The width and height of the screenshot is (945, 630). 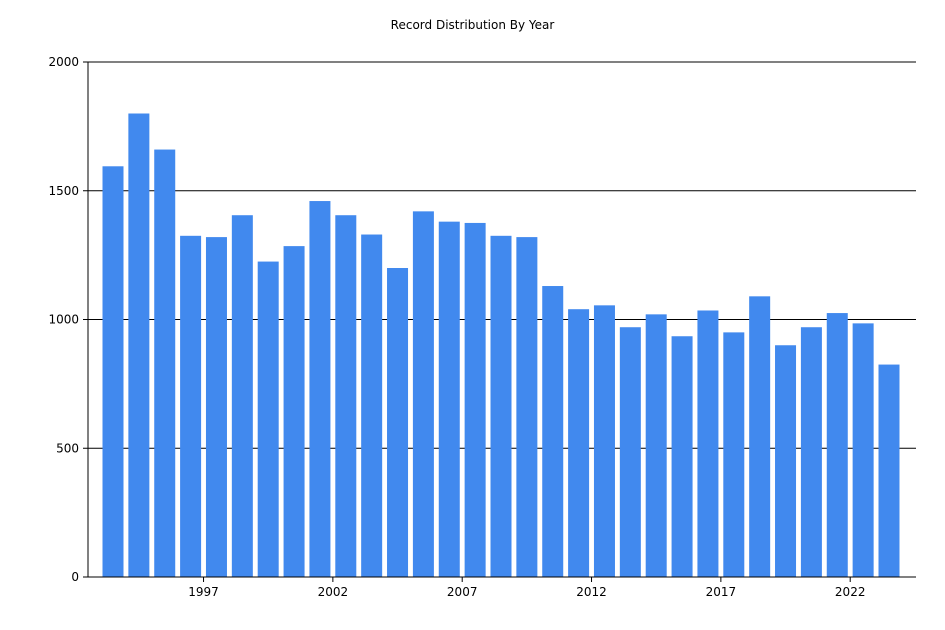 I want to click on y-tick-label: 500, so click(x=67, y=448).